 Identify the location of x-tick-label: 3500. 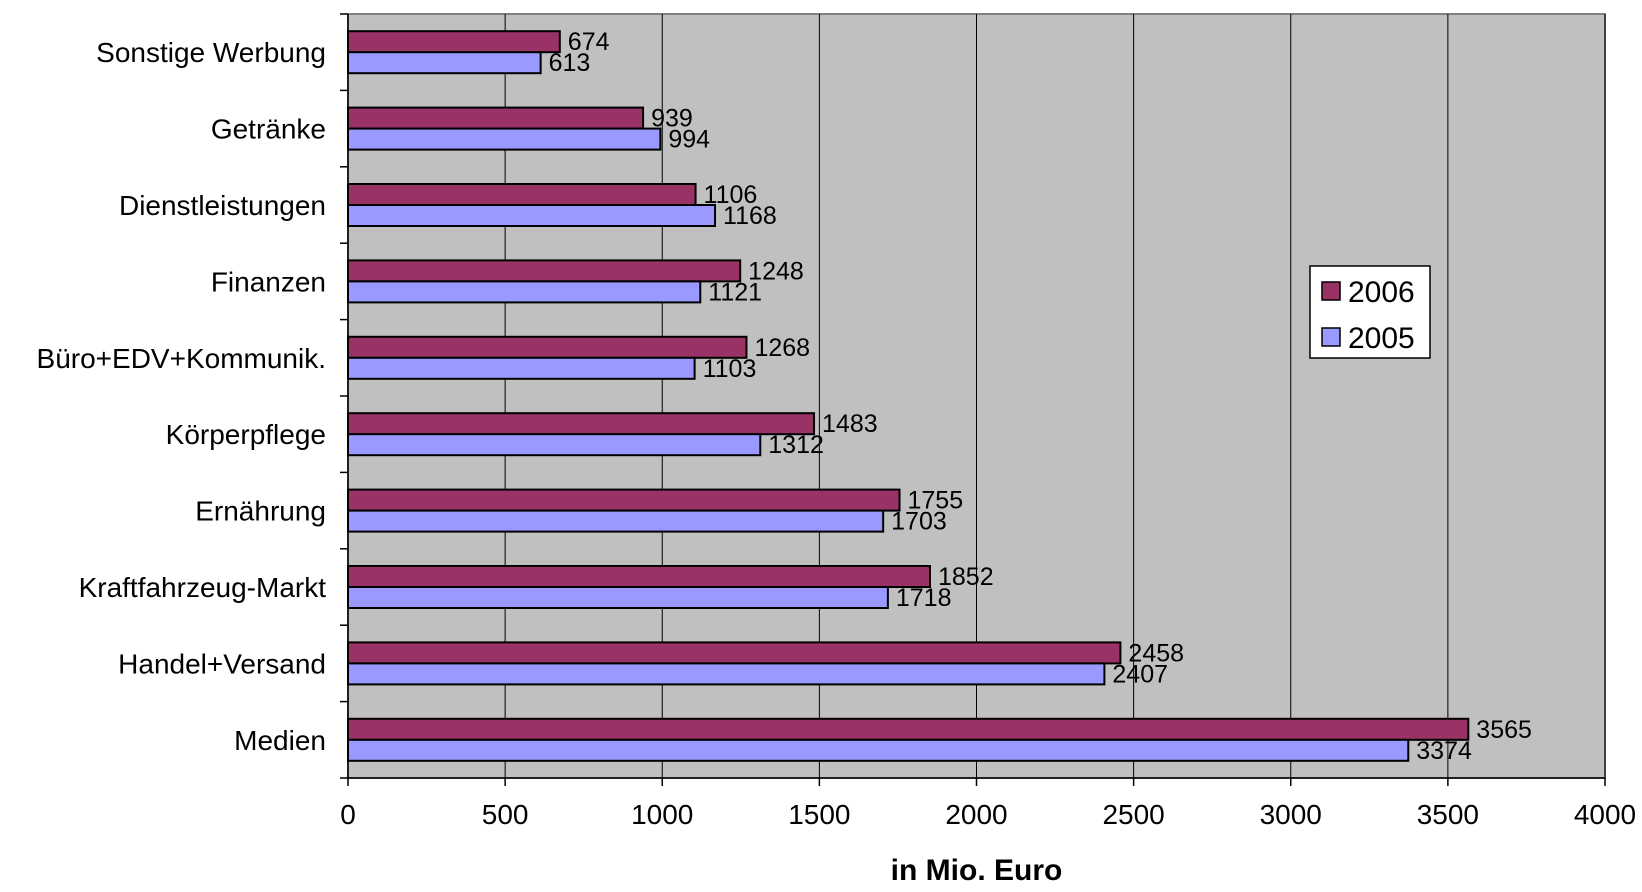
(1448, 814).